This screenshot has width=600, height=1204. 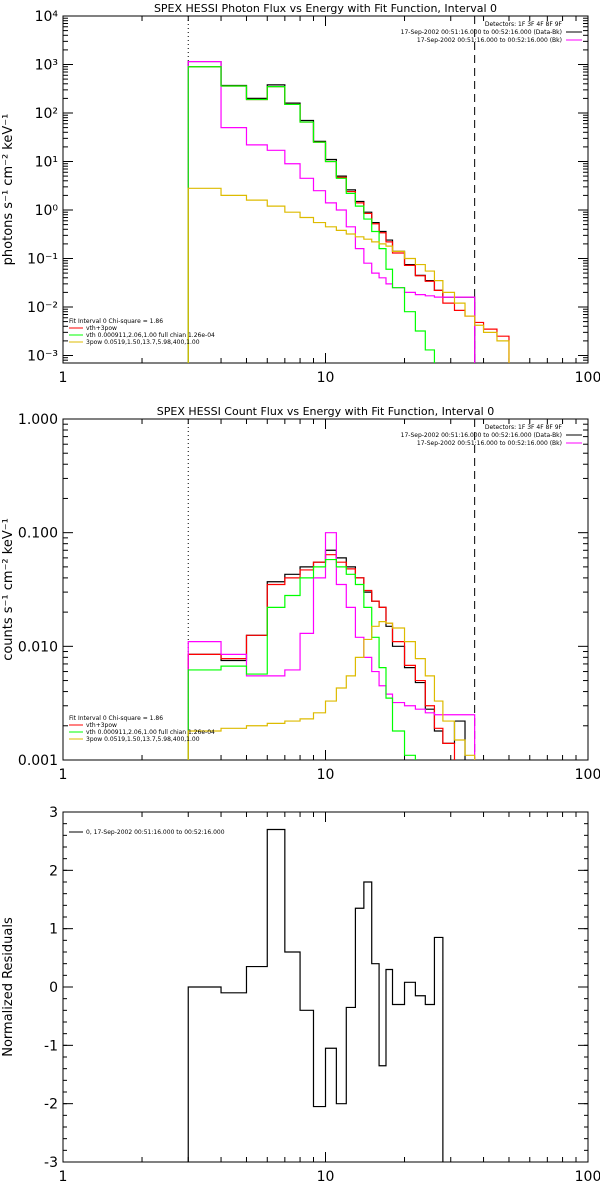 I want to click on y-tick-label: 0.010, so click(x=38, y=647).